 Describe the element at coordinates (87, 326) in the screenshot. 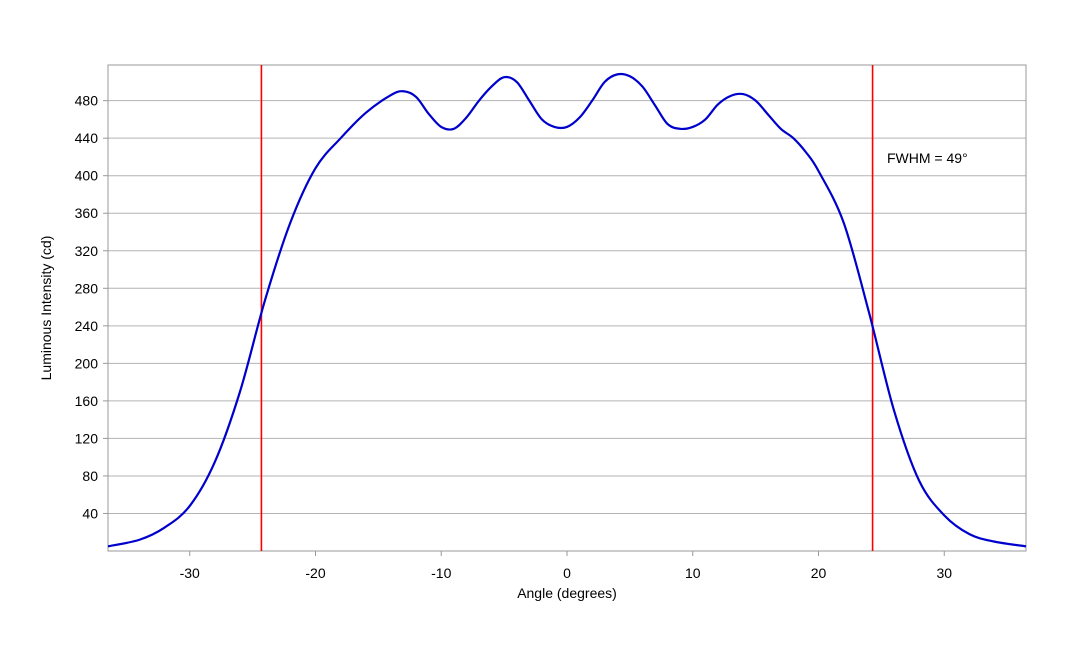

I see `y-tick-label: 240` at that location.